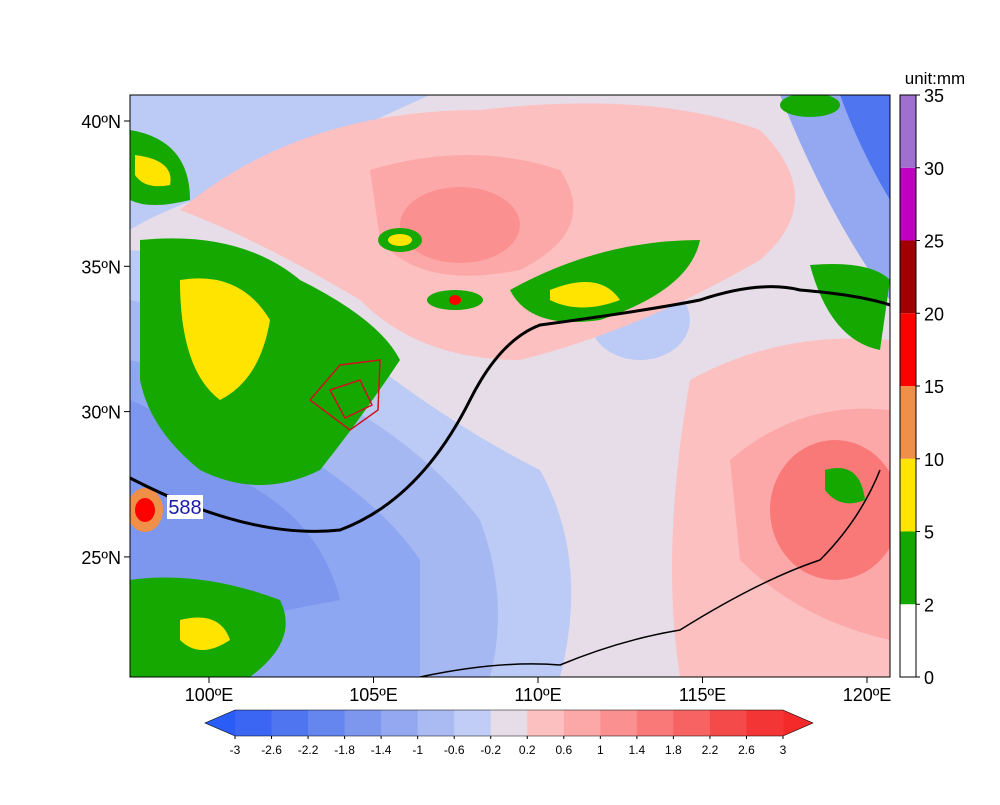  What do you see at coordinates (710, 750) in the screenshot?
I see `colorbar-label: 2.2` at bounding box center [710, 750].